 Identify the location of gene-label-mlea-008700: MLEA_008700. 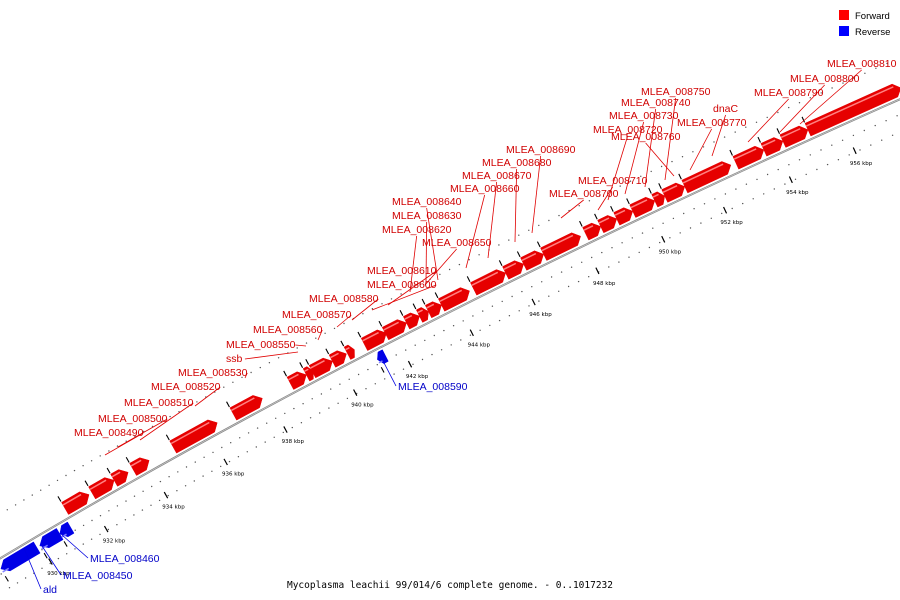
(584, 194).